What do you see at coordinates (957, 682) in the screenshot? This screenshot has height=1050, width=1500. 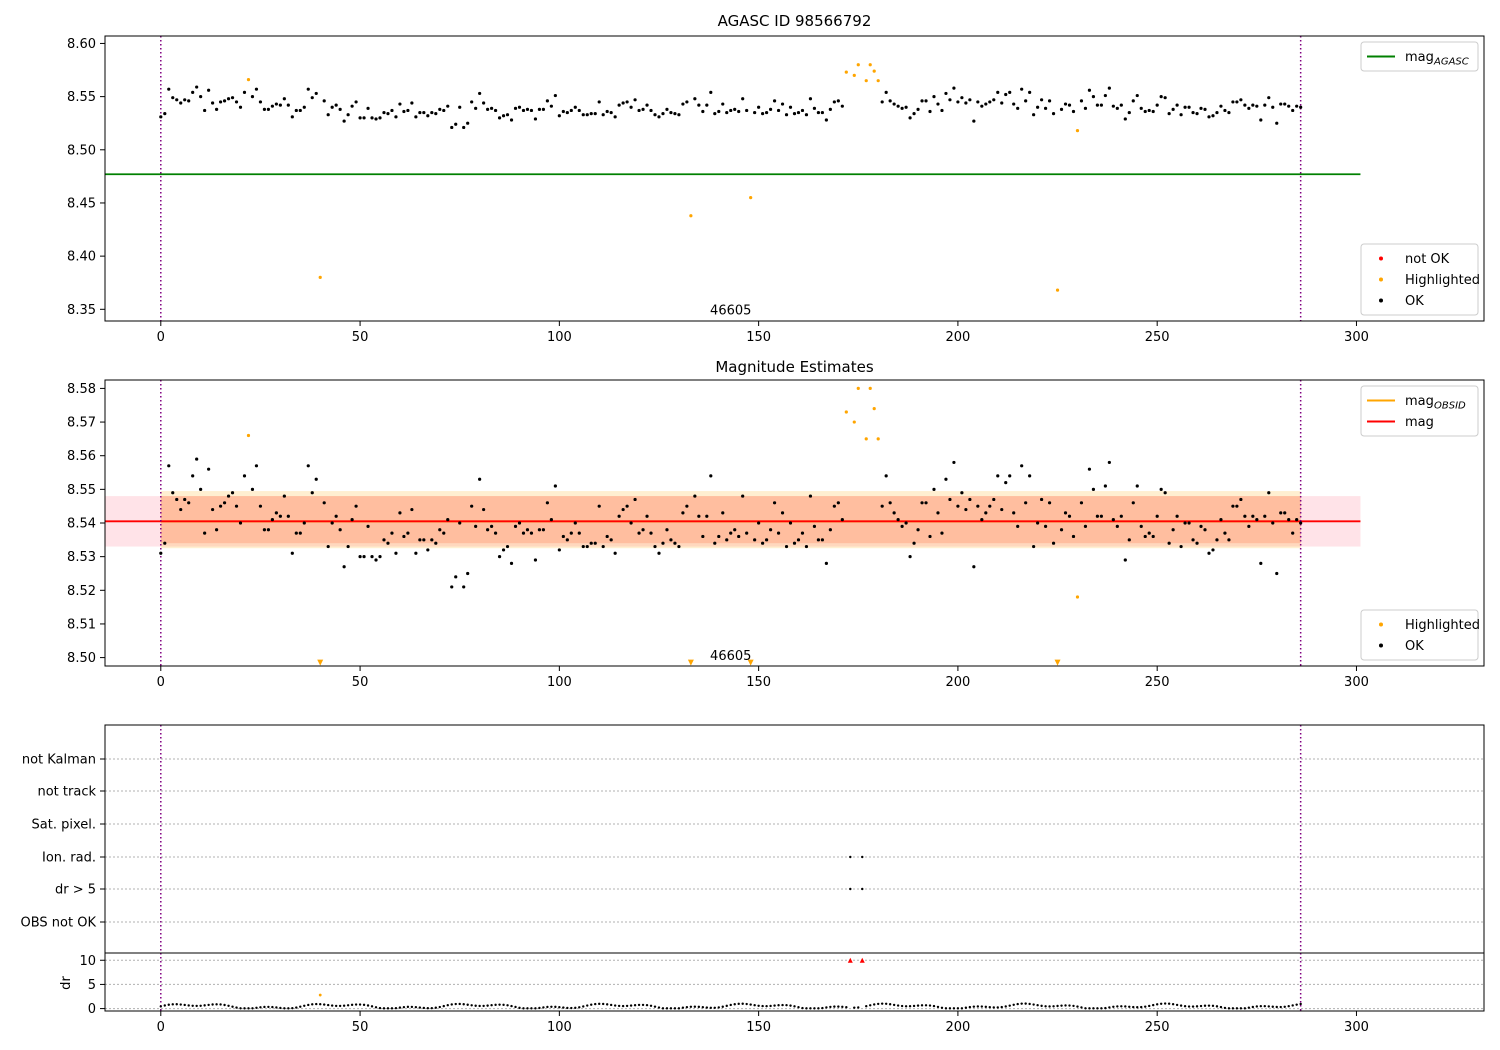 I see `estimates-xtick-label-4: 200` at bounding box center [957, 682].